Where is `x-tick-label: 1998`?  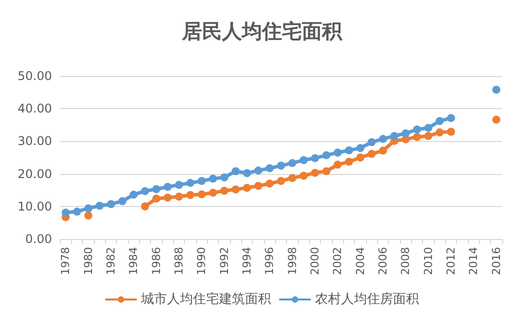
x-tick-label: 1998 is located at coordinates (292, 261).